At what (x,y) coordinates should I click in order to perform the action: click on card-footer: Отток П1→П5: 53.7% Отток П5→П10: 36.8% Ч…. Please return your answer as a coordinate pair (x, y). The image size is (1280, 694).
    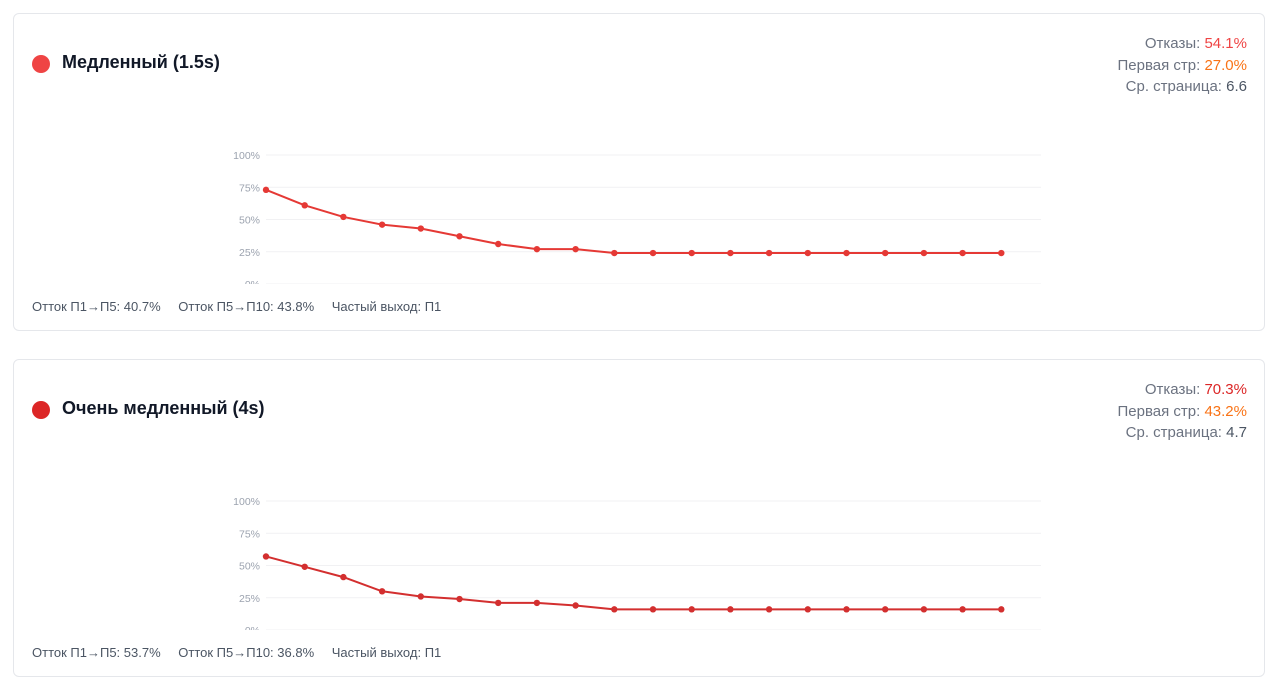
    Looking at the image, I should click on (243, 652).